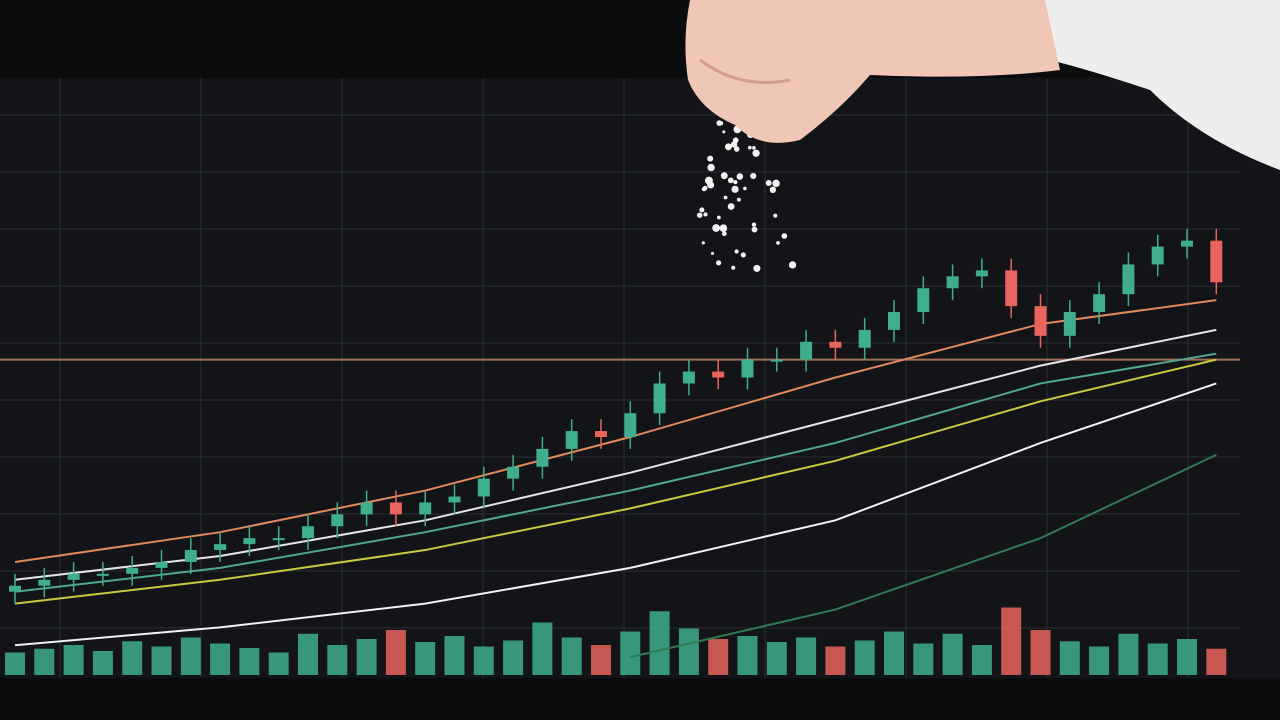 The width and height of the screenshot is (1280, 720). What do you see at coordinates (1160, 85) in the screenshot?
I see `sleeve` at bounding box center [1160, 85].